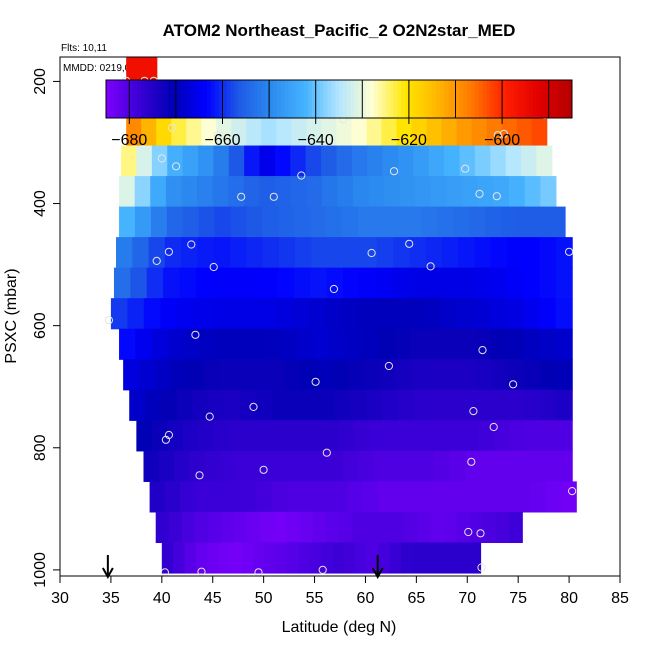 The width and height of the screenshot is (650, 650). What do you see at coordinates (213, 598) in the screenshot?
I see `x-tick-label: 45` at bounding box center [213, 598].